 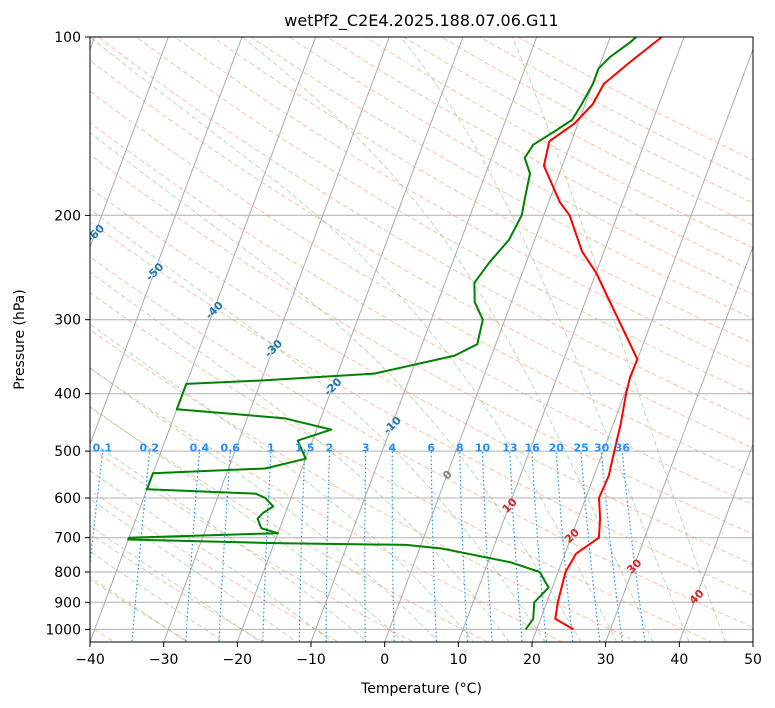 What do you see at coordinates (602, 448) in the screenshot?
I see `mixing-ratio-label: 30` at bounding box center [602, 448].